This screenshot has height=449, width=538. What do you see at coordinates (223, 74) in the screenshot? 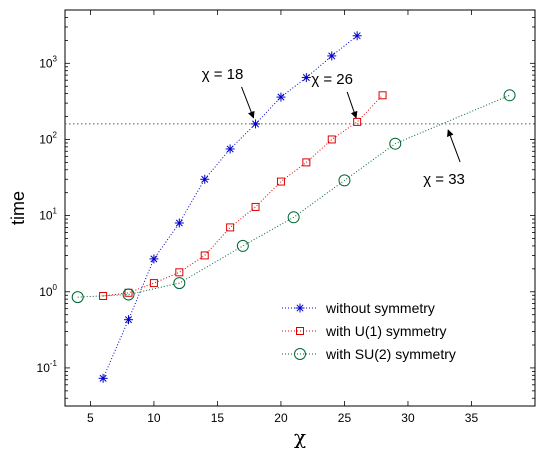
I see `annotation-label: χ = 18` at bounding box center [223, 74].